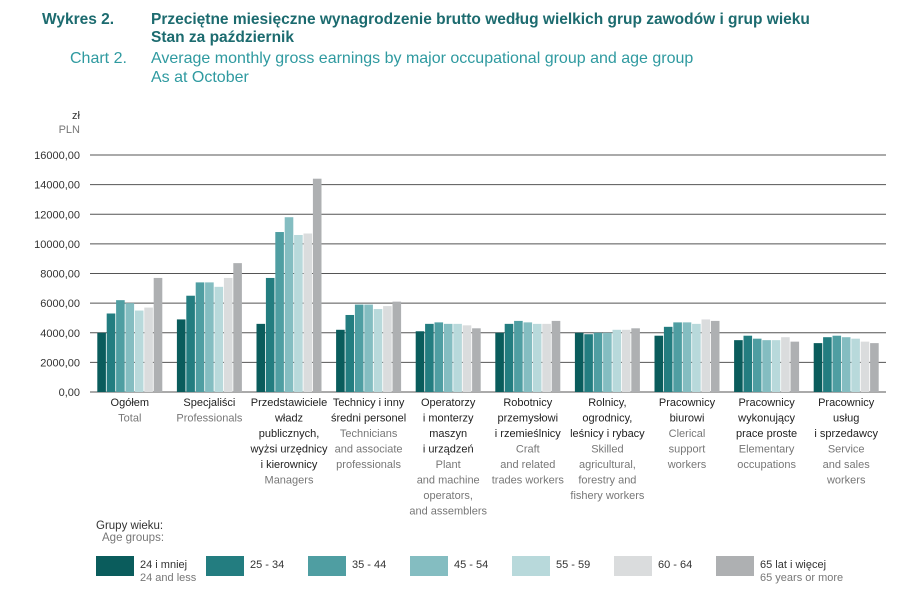  Describe the element at coordinates (288, 450) in the screenshot. I see `x-category-label-pl: wyżsi urzędnicy` at that location.